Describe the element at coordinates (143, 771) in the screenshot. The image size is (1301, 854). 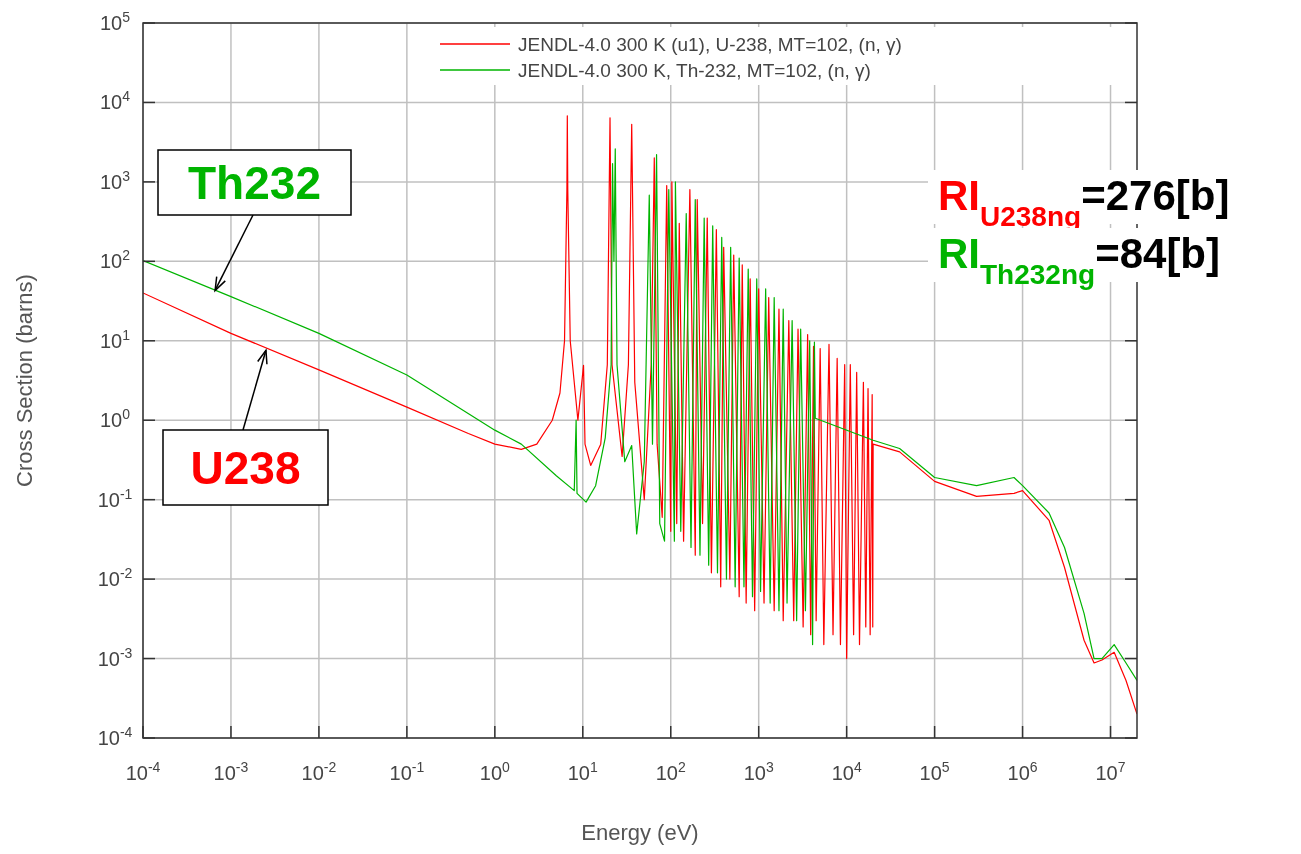
I see `x-tick-label: 10$^{-4}$` at that location.